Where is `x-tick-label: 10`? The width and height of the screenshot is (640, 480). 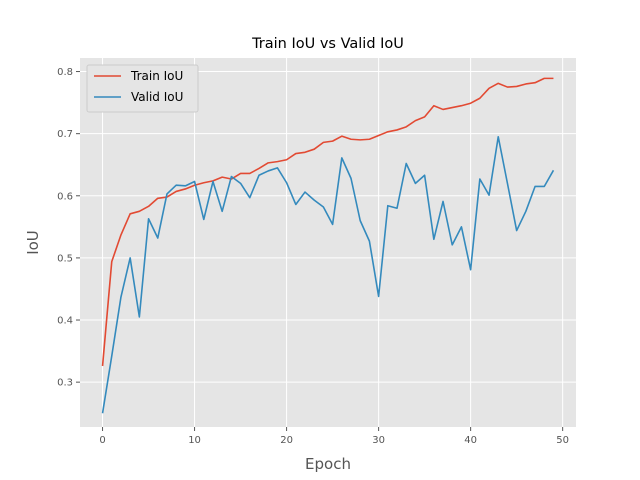
x-tick-label: 10 is located at coordinates (194, 440).